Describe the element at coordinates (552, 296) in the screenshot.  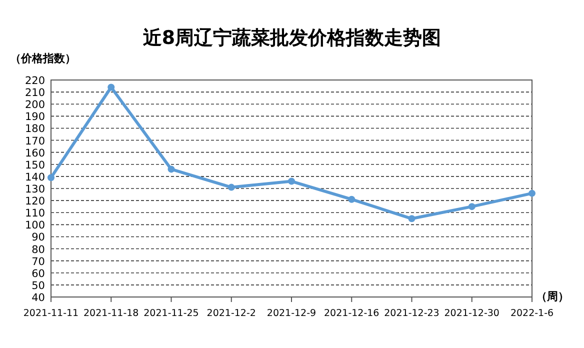
I see `x-axis-title: （周）` at that location.